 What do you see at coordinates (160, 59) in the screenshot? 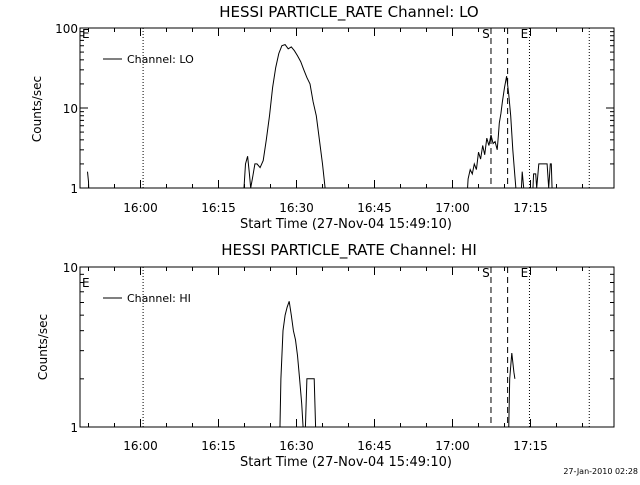
I see `legend-entry: Channel: LO` at bounding box center [160, 59].